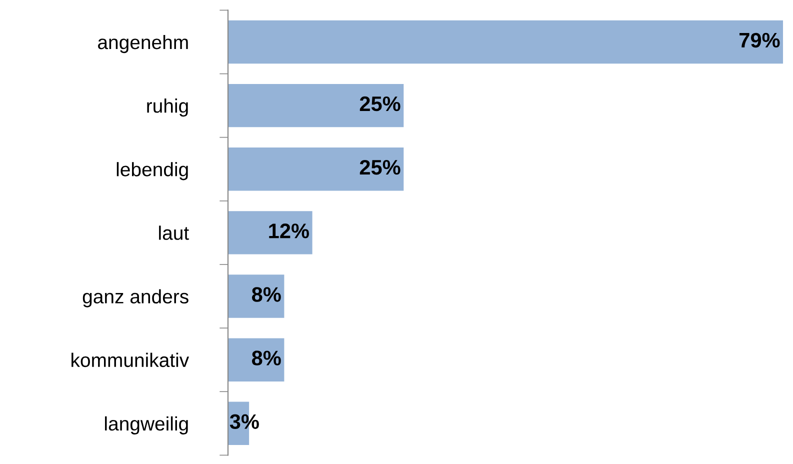 The height and width of the screenshot is (464, 793). Describe the element at coordinates (289, 231) in the screenshot. I see `data-label: 12%` at that location.